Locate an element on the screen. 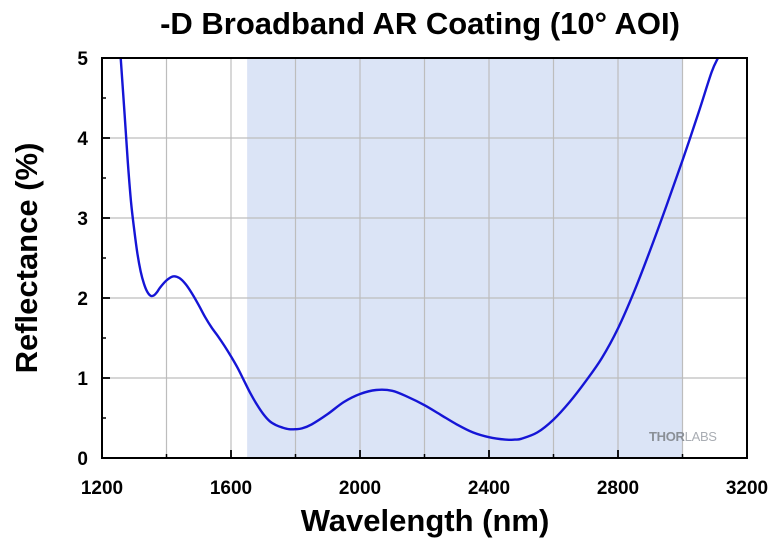 This screenshot has height=543, width=780. y-tick-label: 0 is located at coordinates (82, 459).